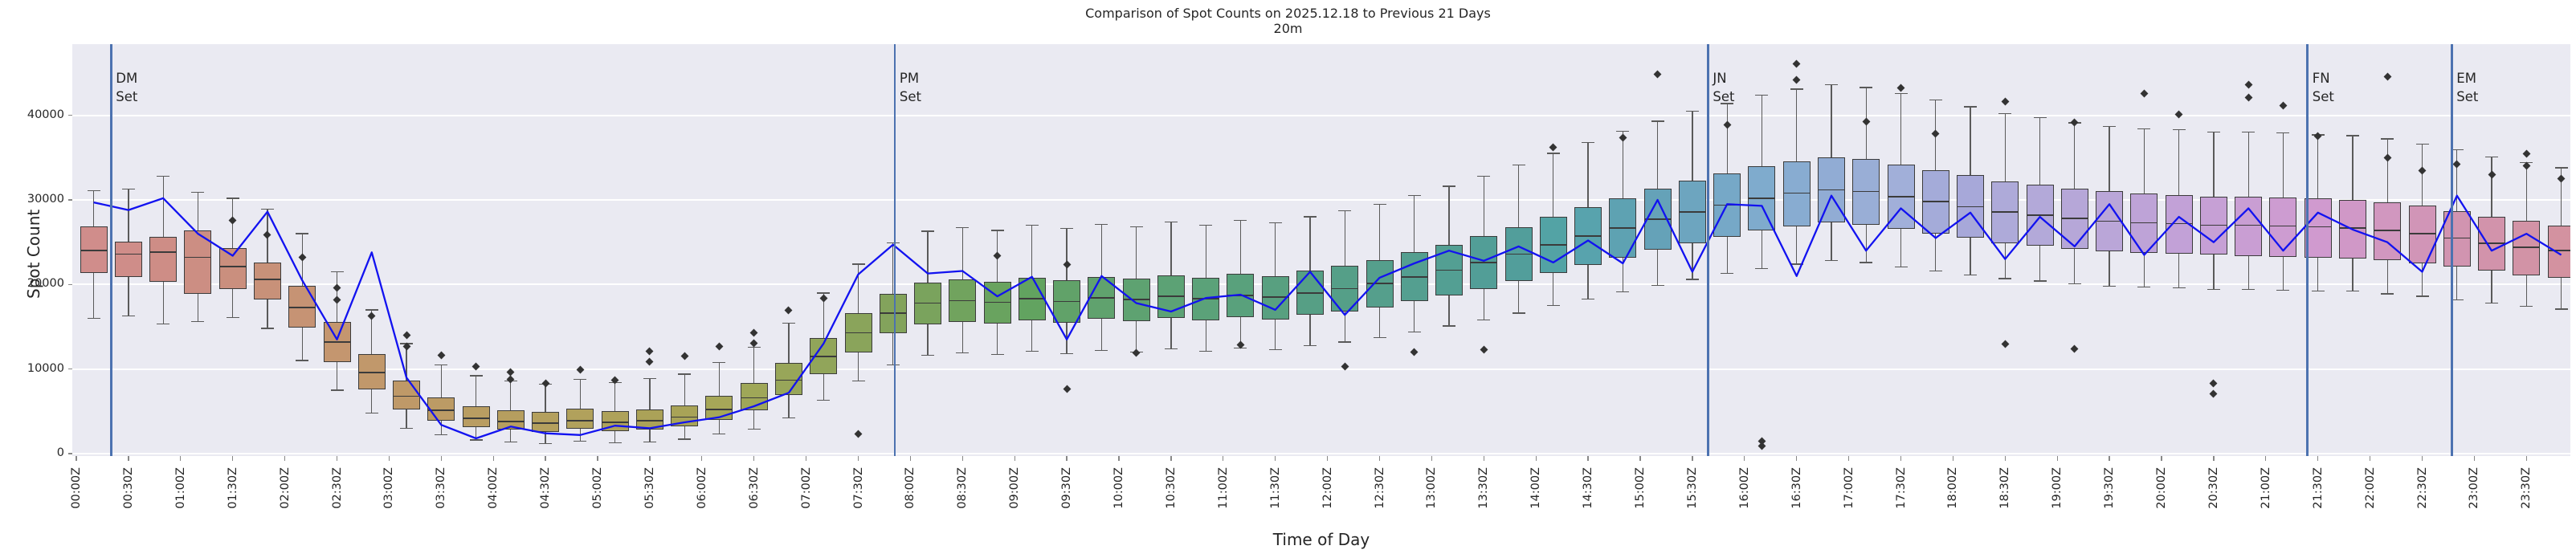 The height and width of the screenshot is (558, 2576). I want to click on x-tick-label: 10:00Z, so click(1118, 488).